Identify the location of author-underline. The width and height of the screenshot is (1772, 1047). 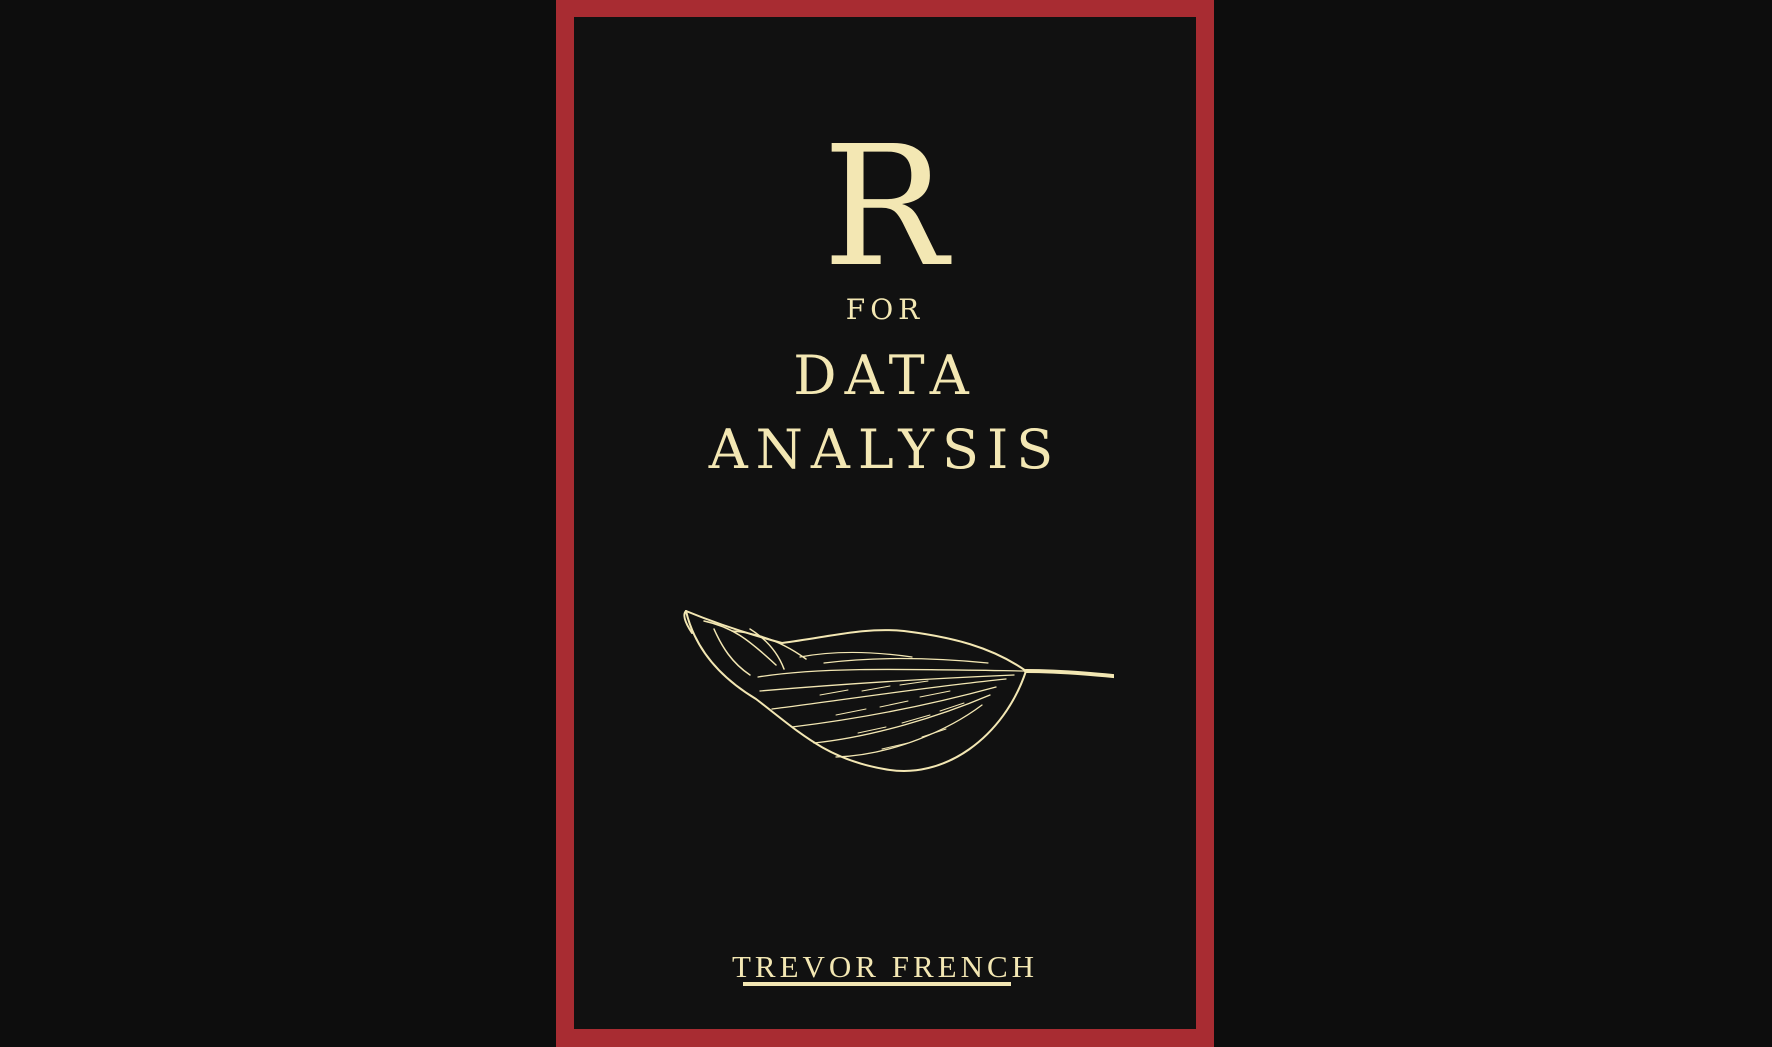
(877, 984).